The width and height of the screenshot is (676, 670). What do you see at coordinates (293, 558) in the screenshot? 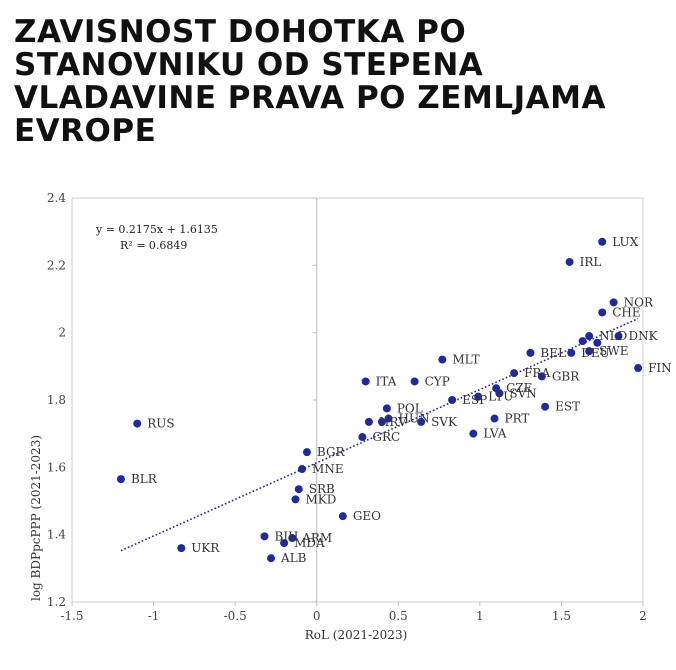
I see `point-label: ALB` at bounding box center [293, 558].